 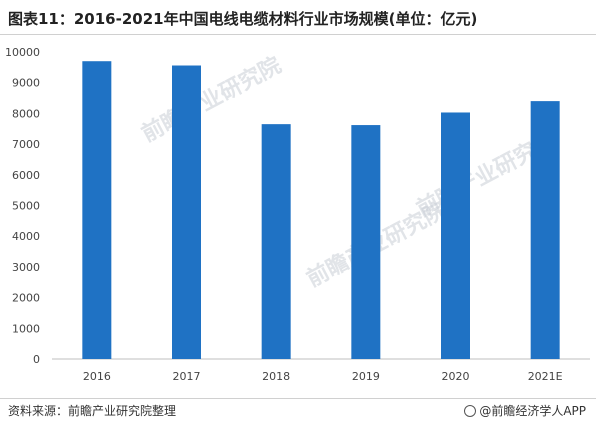 What do you see at coordinates (26, 298) in the screenshot?
I see `y-tick-label: 2000` at bounding box center [26, 298].